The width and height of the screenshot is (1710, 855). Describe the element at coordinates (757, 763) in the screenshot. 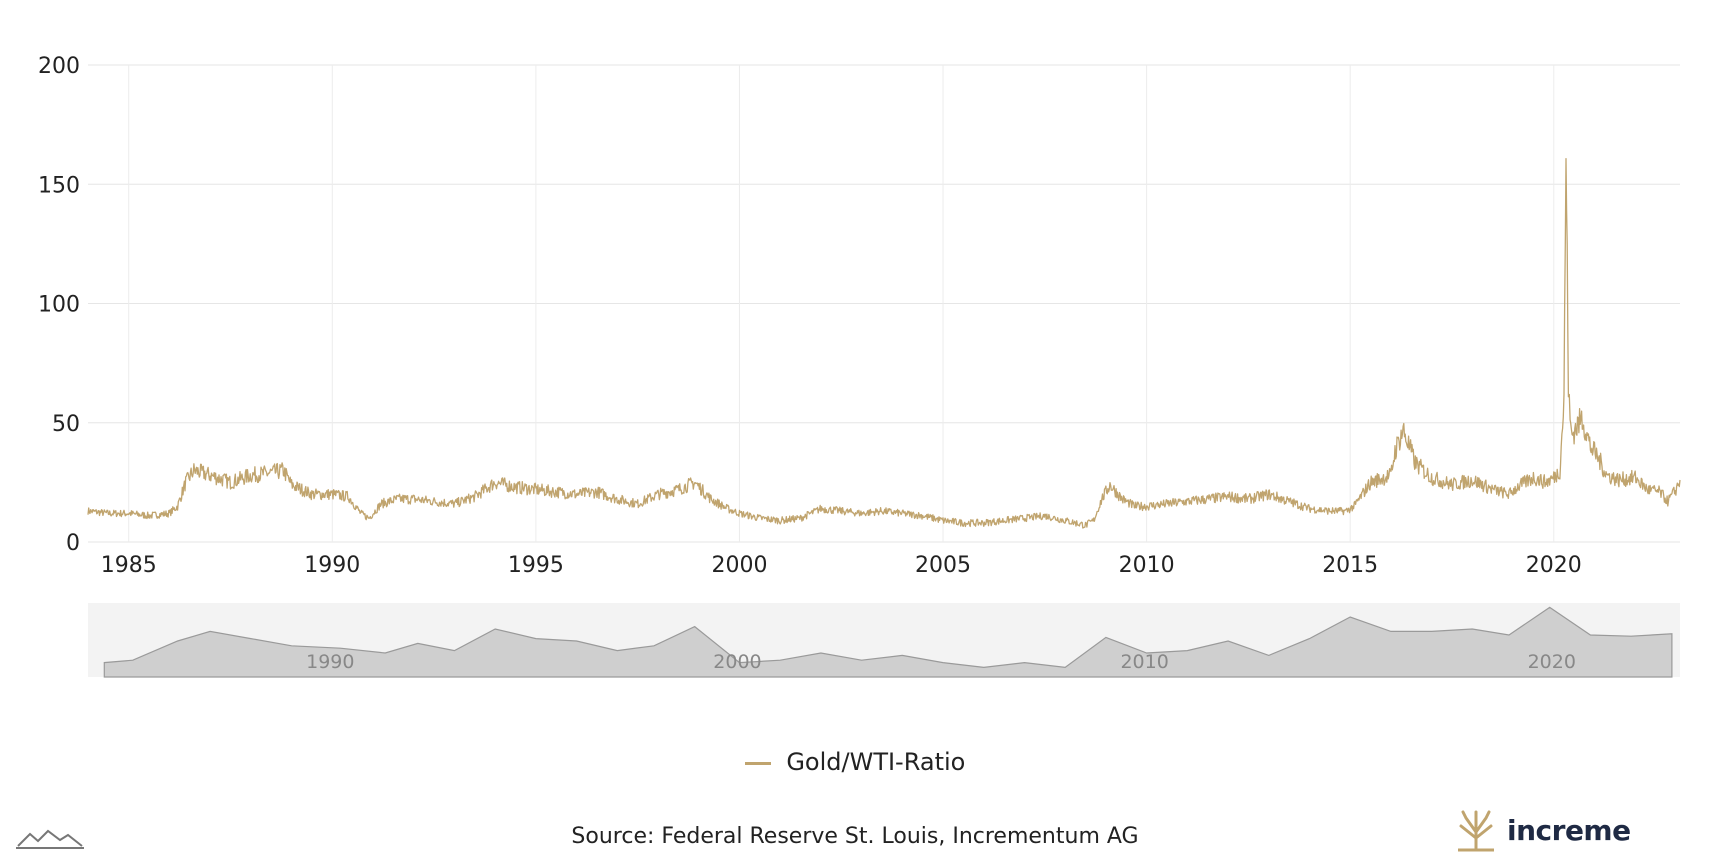

I see `legend-swatch` at that location.